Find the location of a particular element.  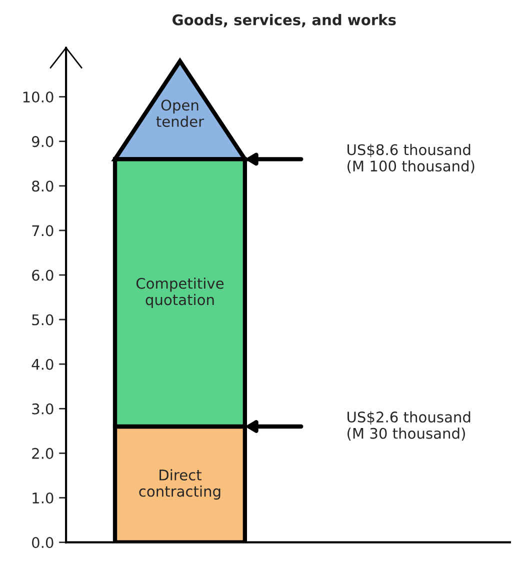

annotation: US$8.6 thousand (M 100 thousand) is located at coordinates (411, 159).